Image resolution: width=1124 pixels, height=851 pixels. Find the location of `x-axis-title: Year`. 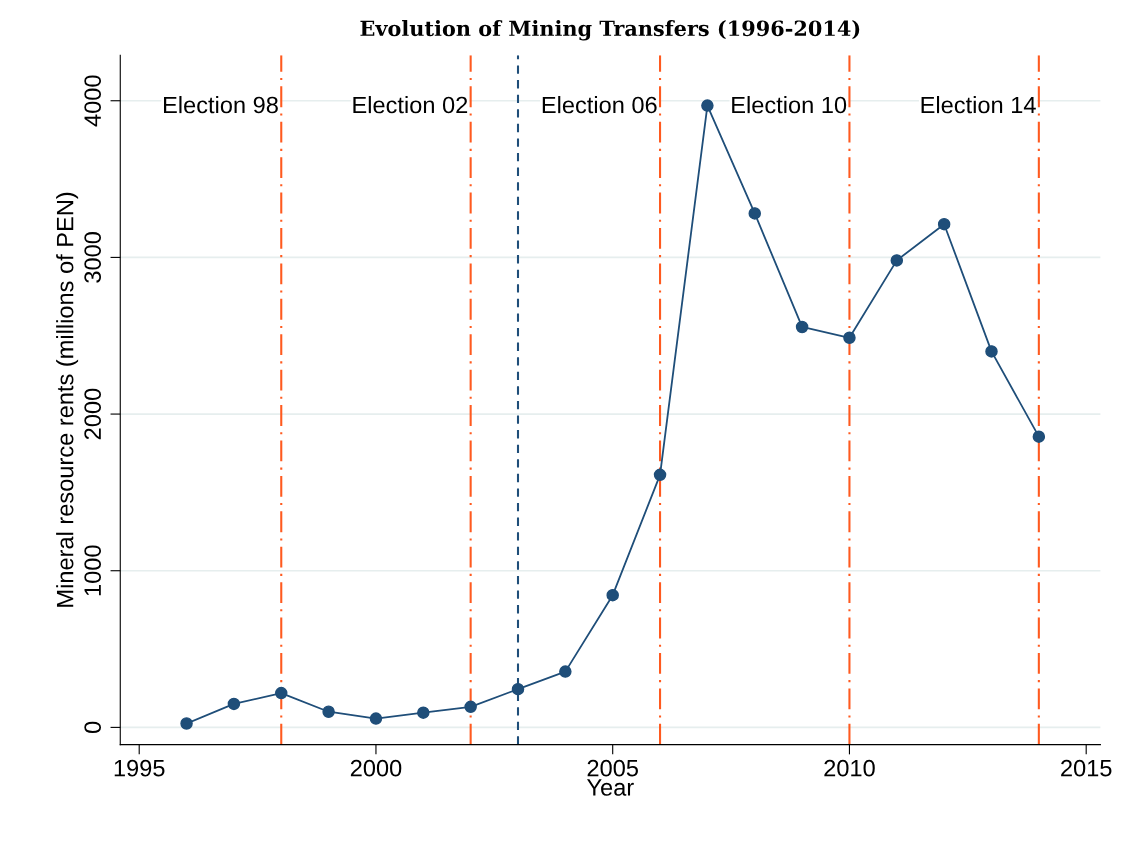

x-axis-title: Year is located at coordinates (610, 787).